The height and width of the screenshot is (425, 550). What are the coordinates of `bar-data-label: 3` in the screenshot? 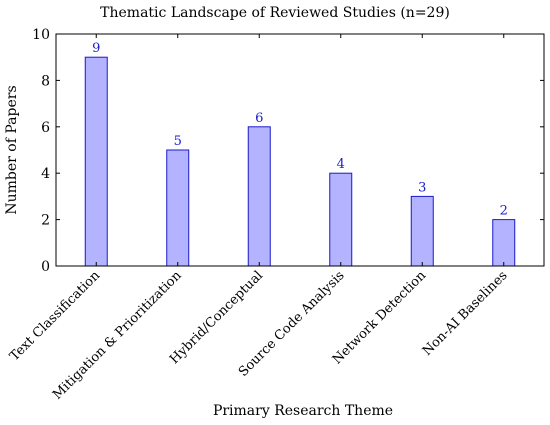 It's located at (422, 187).